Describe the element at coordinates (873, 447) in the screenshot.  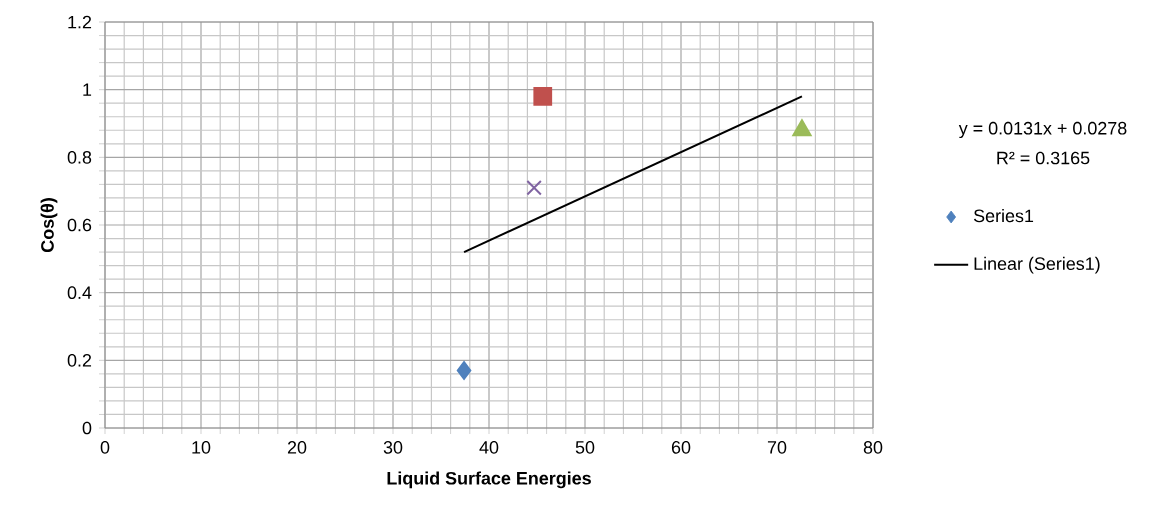
I see `x-tick-label: 80` at that location.